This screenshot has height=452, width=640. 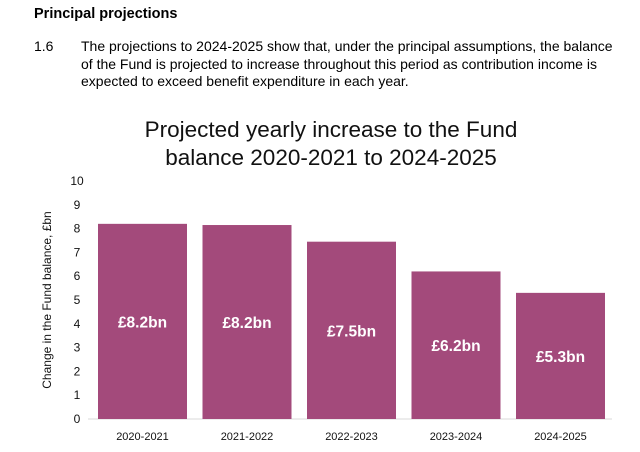 I want to click on bar-data-label: £5.3bn, so click(x=560, y=357).